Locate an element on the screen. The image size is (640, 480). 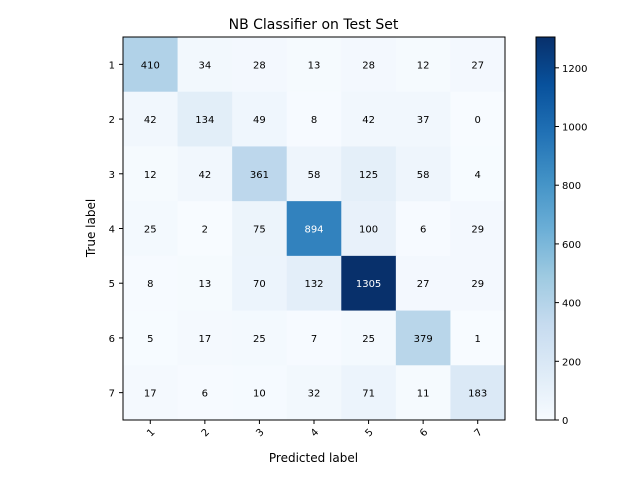
chart-title: NB Classifier on Test Set is located at coordinates (314, 25).